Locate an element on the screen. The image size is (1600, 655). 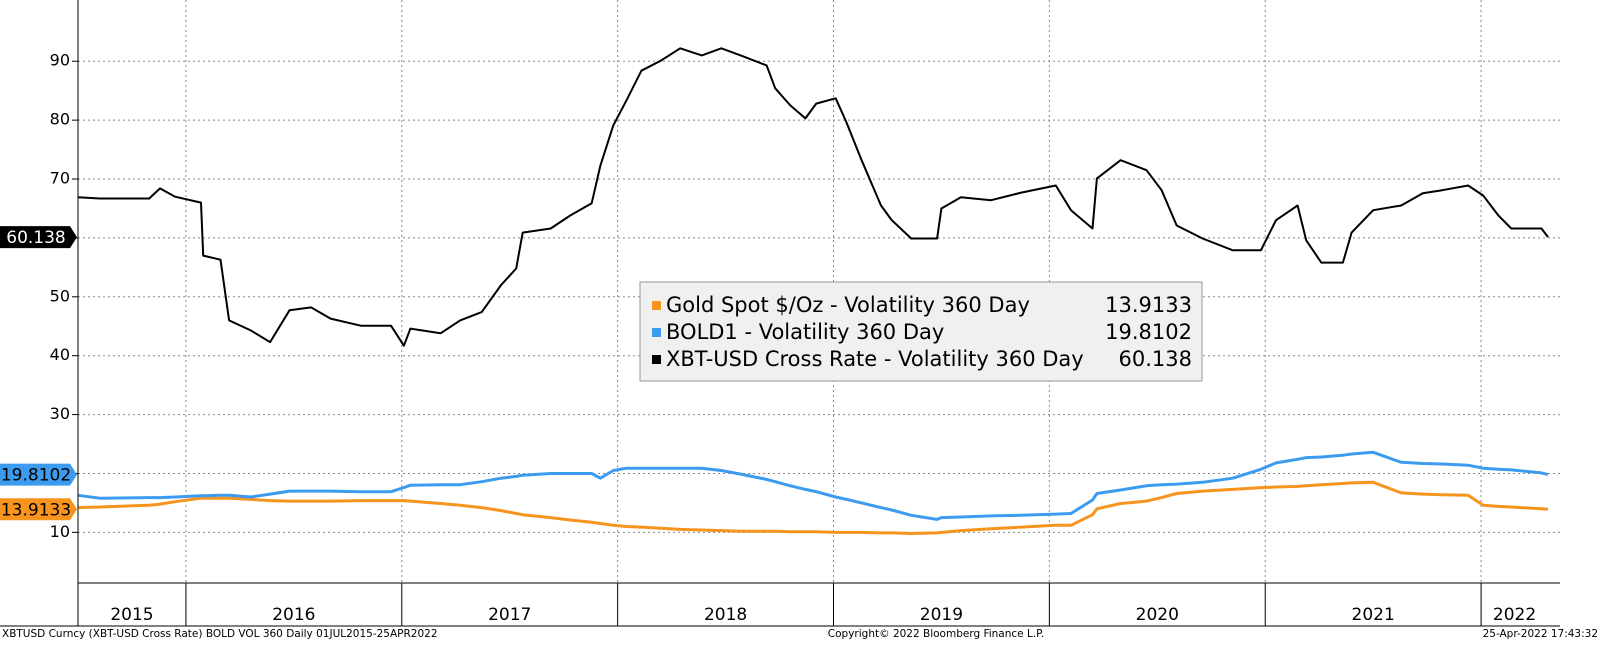
last-value-tags: 13.9133 19.8102 60.138 is located at coordinates (38, 373).